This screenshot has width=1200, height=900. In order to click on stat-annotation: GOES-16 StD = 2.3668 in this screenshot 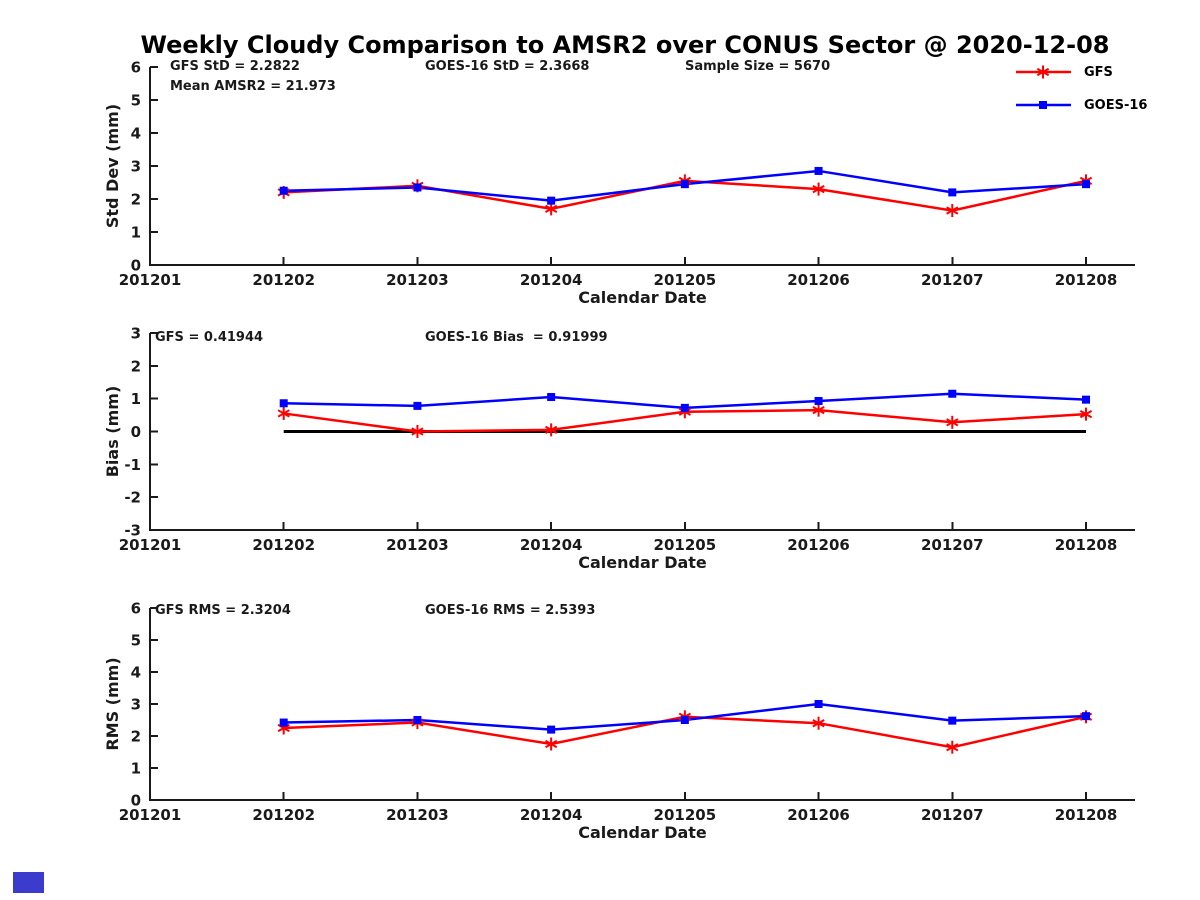, I will do `click(507, 66)`.